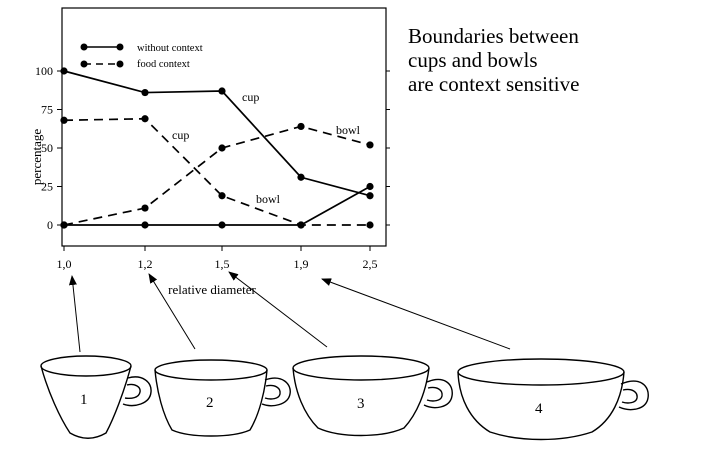  What do you see at coordinates (370, 264) in the screenshot?
I see `x-tick-label: 2,5` at bounding box center [370, 264].